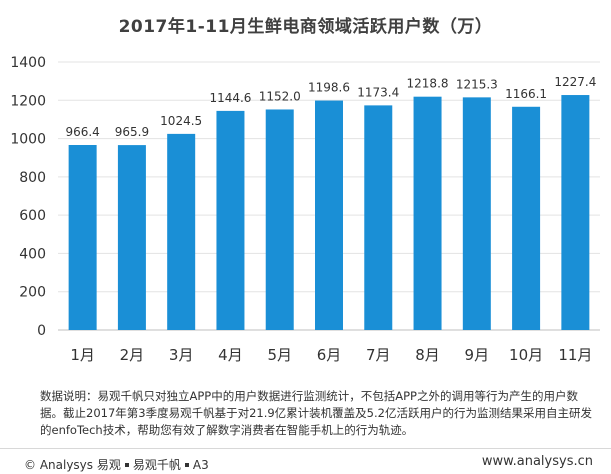  What do you see at coordinates (526, 355) in the screenshot?
I see `x-tick-label: 10月` at bounding box center [526, 355].